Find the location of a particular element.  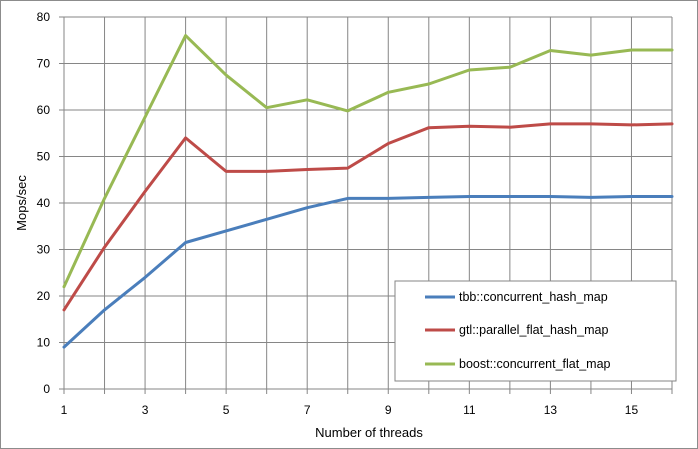

y-tick-label: 30 is located at coordinates (44, 250).